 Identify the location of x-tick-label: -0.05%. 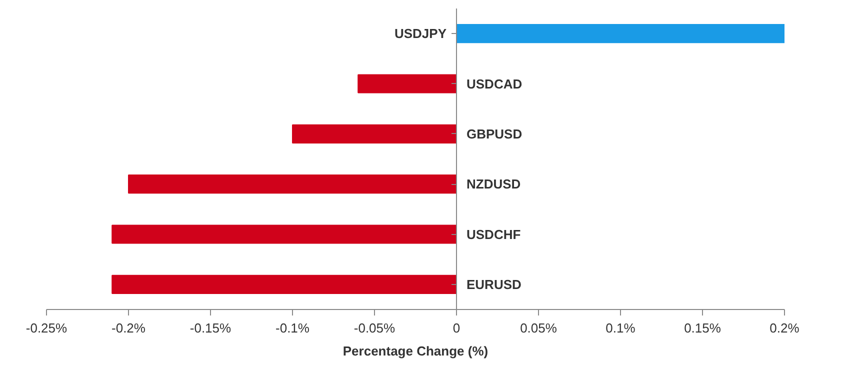
(375, 328).